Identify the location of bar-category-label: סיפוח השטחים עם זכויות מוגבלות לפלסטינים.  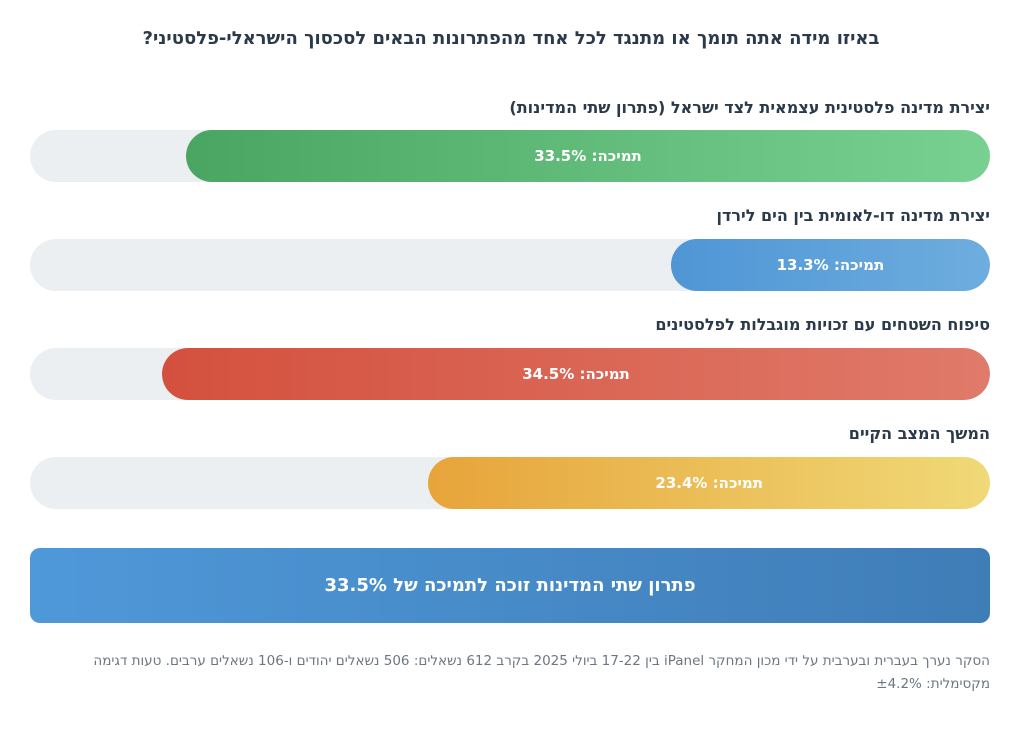
(822, 324).